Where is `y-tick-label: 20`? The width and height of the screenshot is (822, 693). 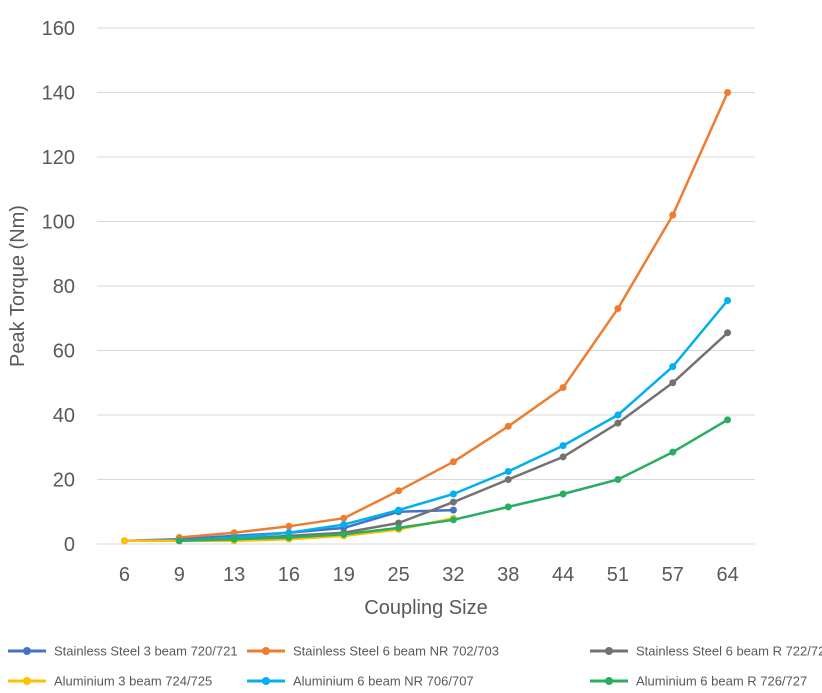 y-tick-label: 20 is located at coordinates (64, 481).